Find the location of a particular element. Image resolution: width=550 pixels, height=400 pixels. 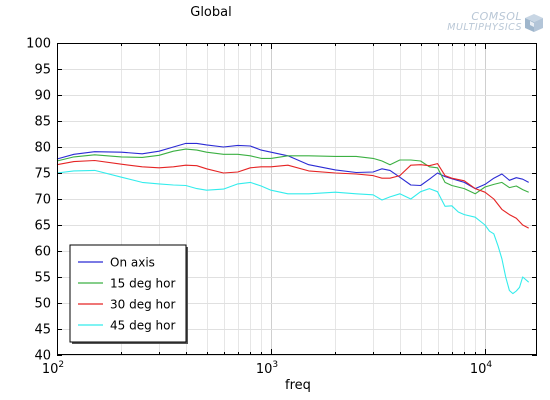

legend-label-1: On axis is located at coordinates (132, 263).